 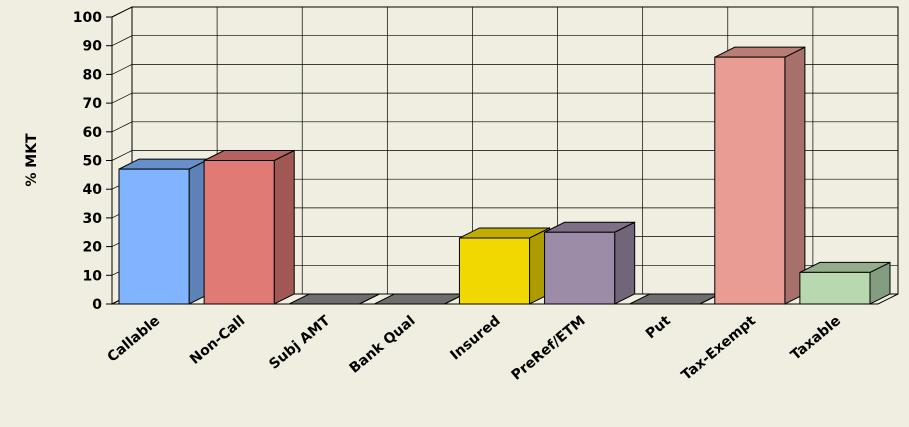 What do you see at coordinates (475, 338) in the screenshot?
I see `x-tick-label: Insured` at bounding box center [475, 338].